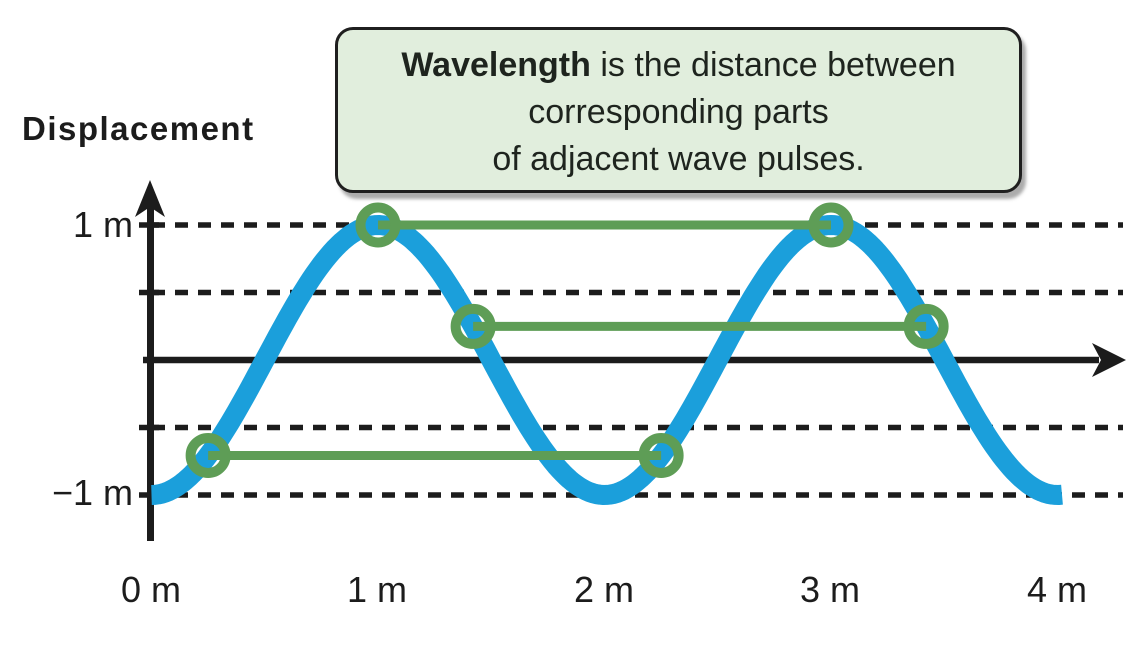 The width and height of the screenshot is (1148, 669). What do you see at coordinates (1109, 360) in the screenshot?
I see `x-axis-arrowhead` at bounding box center [1109, 360].